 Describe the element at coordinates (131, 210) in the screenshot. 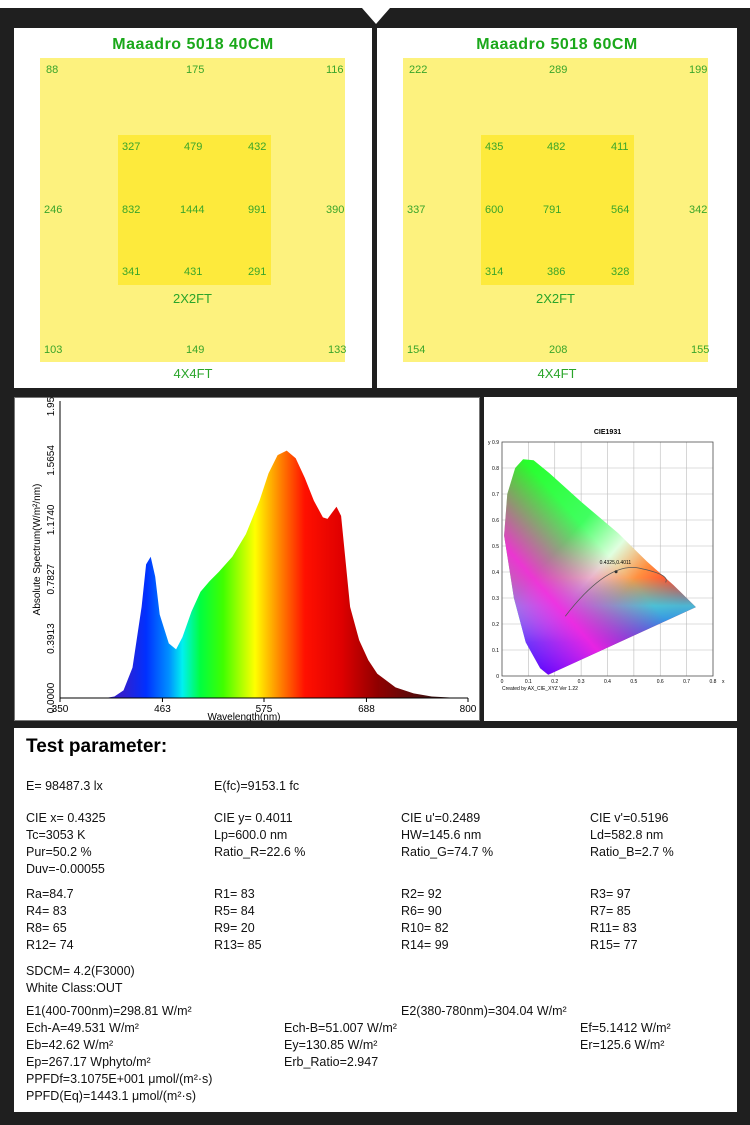

I see `ppfd-value: 832` at that location.